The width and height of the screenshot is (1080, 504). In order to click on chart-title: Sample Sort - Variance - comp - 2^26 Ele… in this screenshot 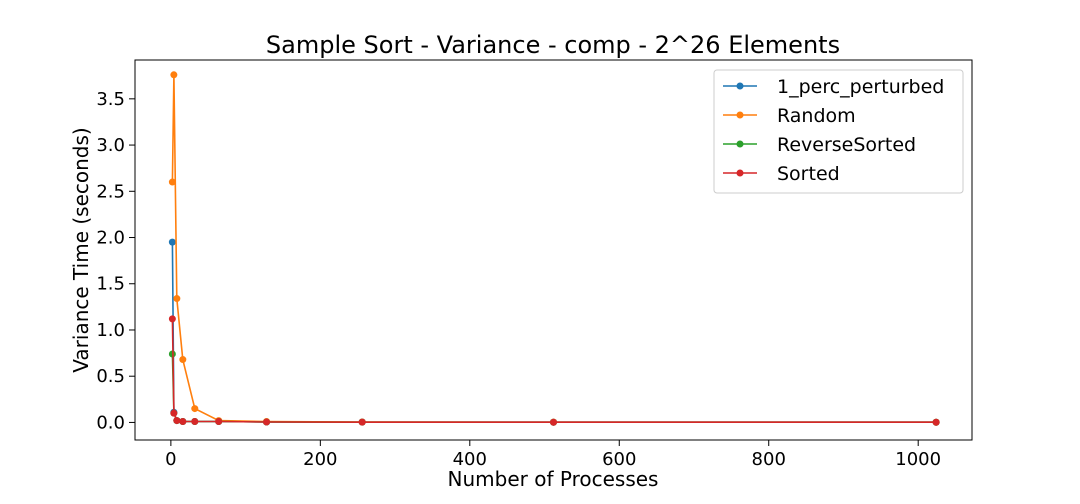, I will do `click(553, 45)`.